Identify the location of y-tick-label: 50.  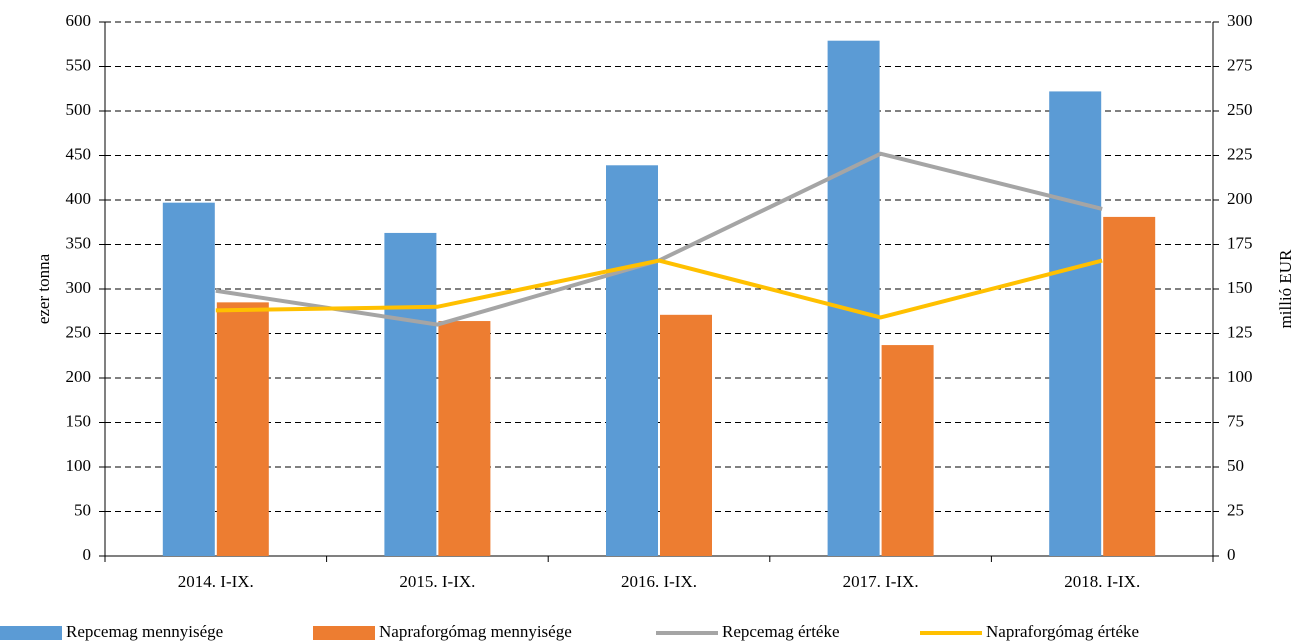
(82, 509).